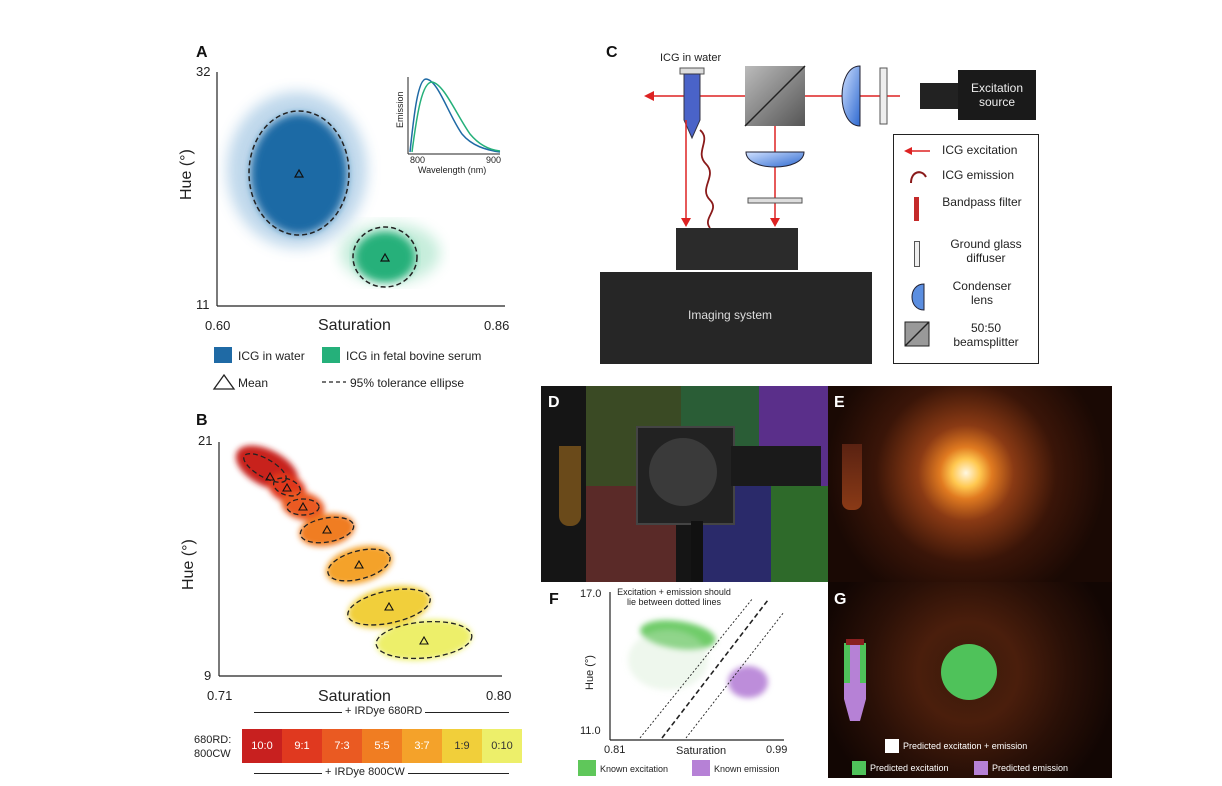 The width and height of the screenshot is (1222, 786). What do you see at coordinates (262, 746) in the screenshot?
I see `ratio-cell: 10:0` at bounding box center [262, 746].